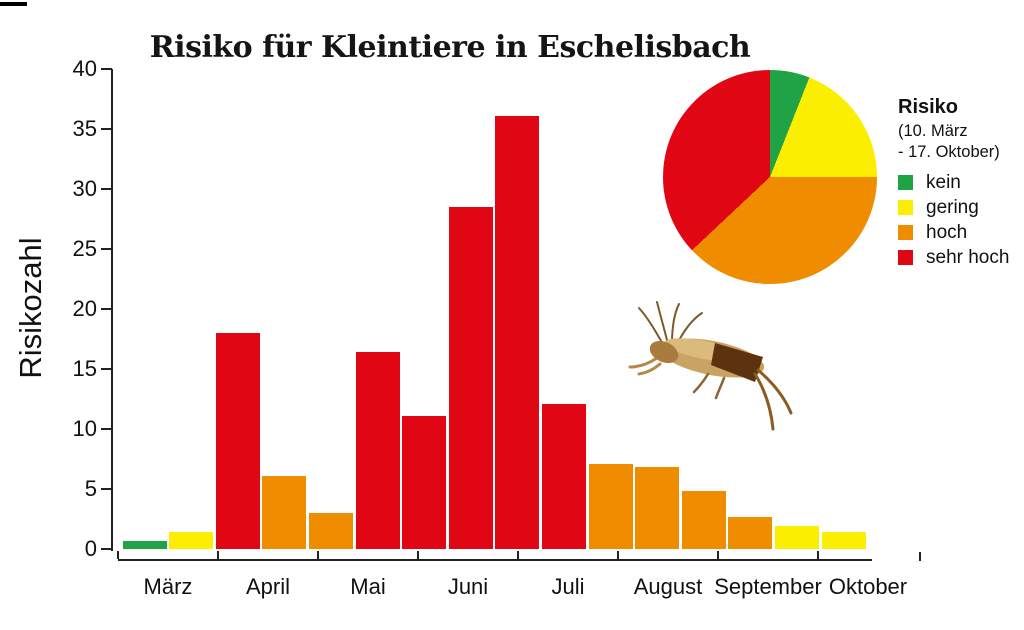  I want to click on cricket-cerci, so click(773, 399).